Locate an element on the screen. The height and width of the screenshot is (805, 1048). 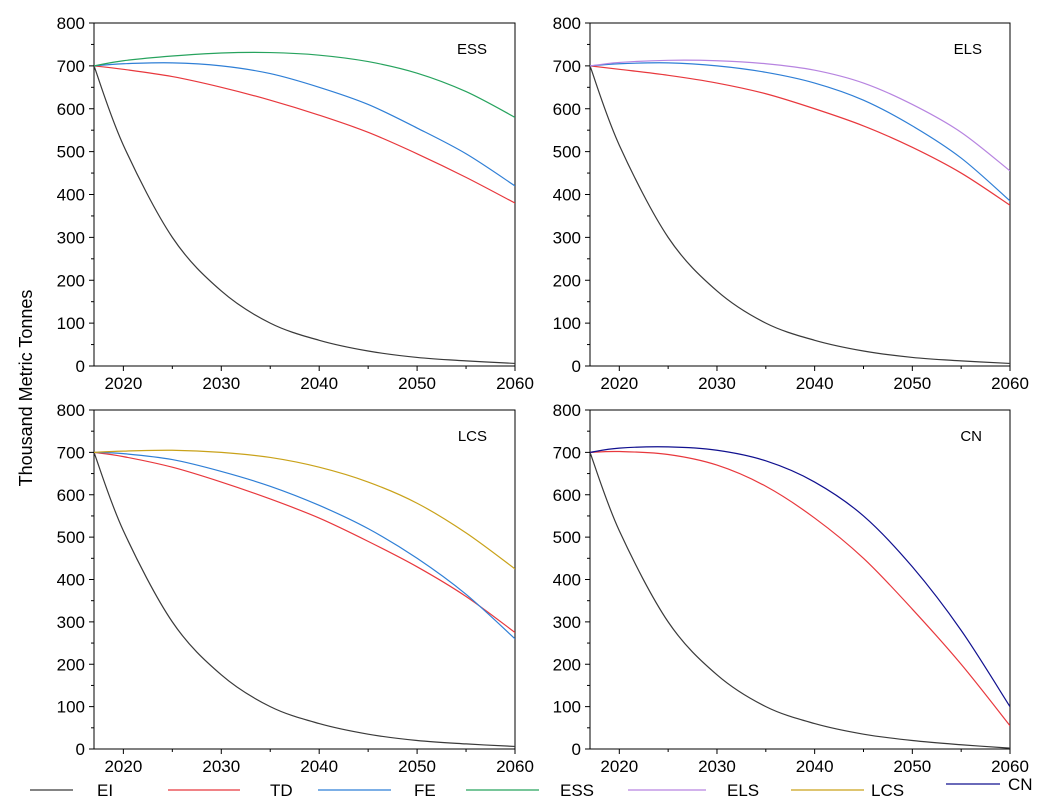
legend-item-lcs: LCS is located at coordinates (847, 790).